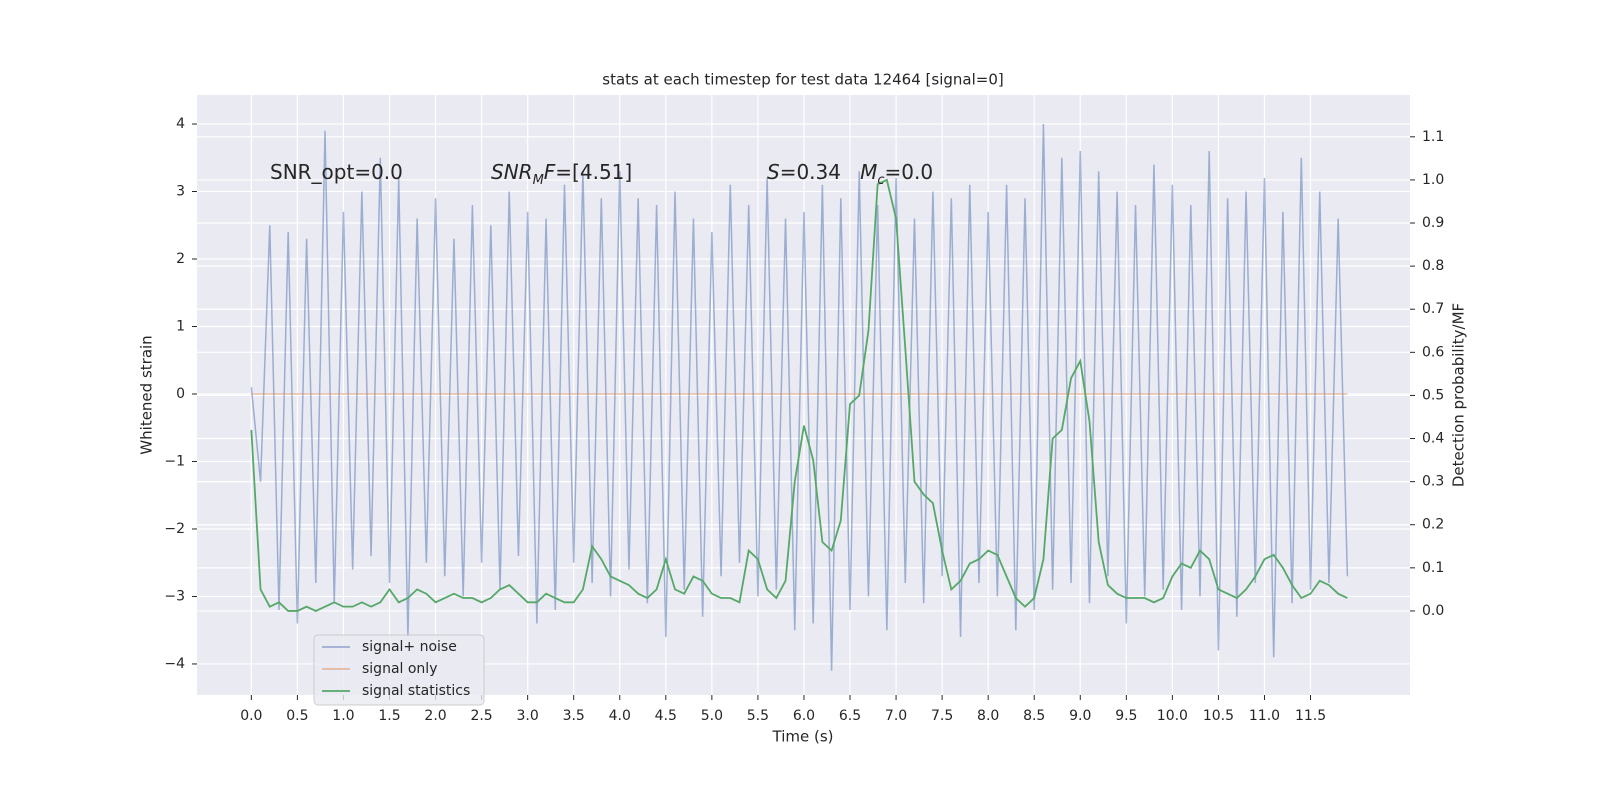 This screenshot has width=1600, height=800. What do you see at coordinates (147, 394) in the screenshot?
I see `y-axis-label: Whitened strain` at bounding box center [147, 394].